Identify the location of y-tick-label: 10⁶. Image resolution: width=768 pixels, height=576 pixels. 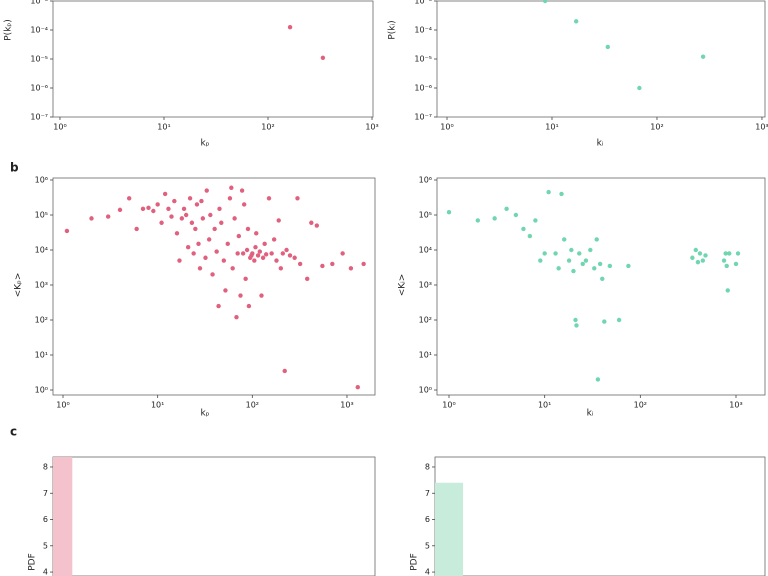
(425, 179).